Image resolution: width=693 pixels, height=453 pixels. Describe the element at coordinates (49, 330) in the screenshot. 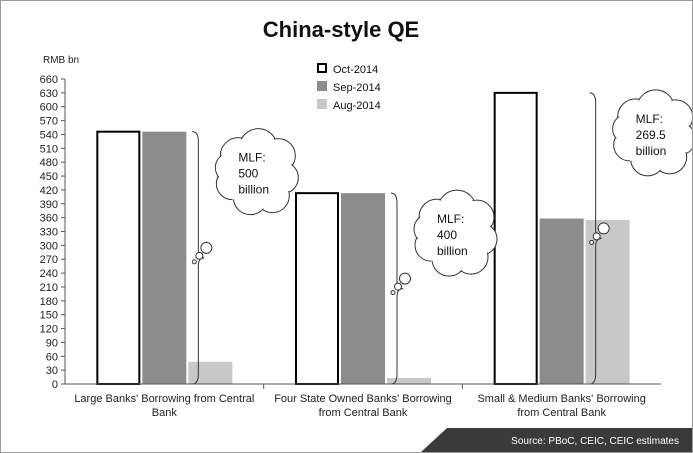

I see `y-tick-label: 120` at that location.